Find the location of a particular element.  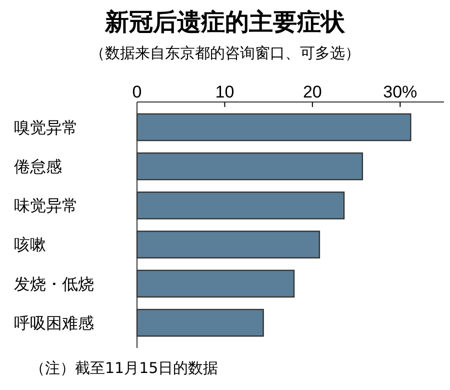

chart-title: 新冠后遗症的主要症状 is located at coordinates (225, 22).